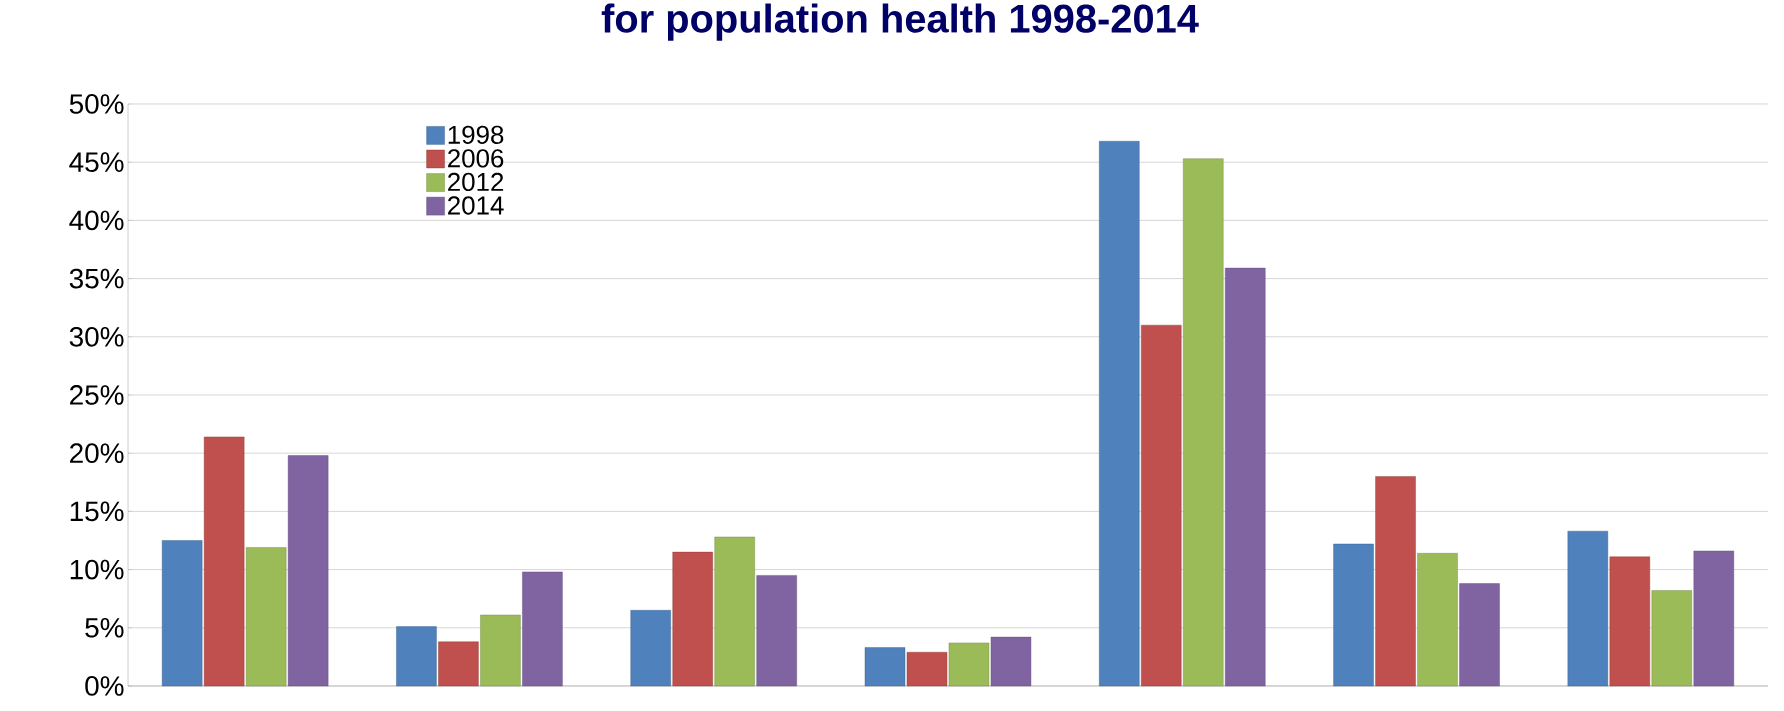 This screenshot has height=711, width=1784. I want to click on y-tick-label: 15%, so click(97, 511).